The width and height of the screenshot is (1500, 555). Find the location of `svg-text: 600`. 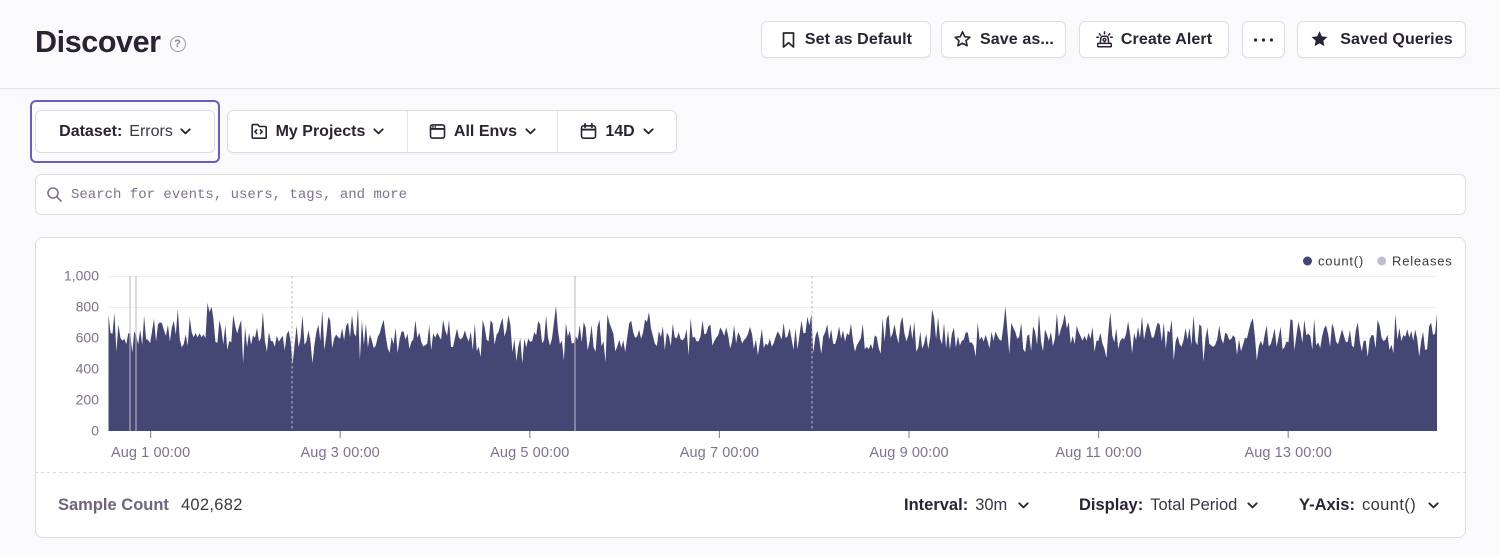

svg-text: 600 is located at coordinates (88, 338).